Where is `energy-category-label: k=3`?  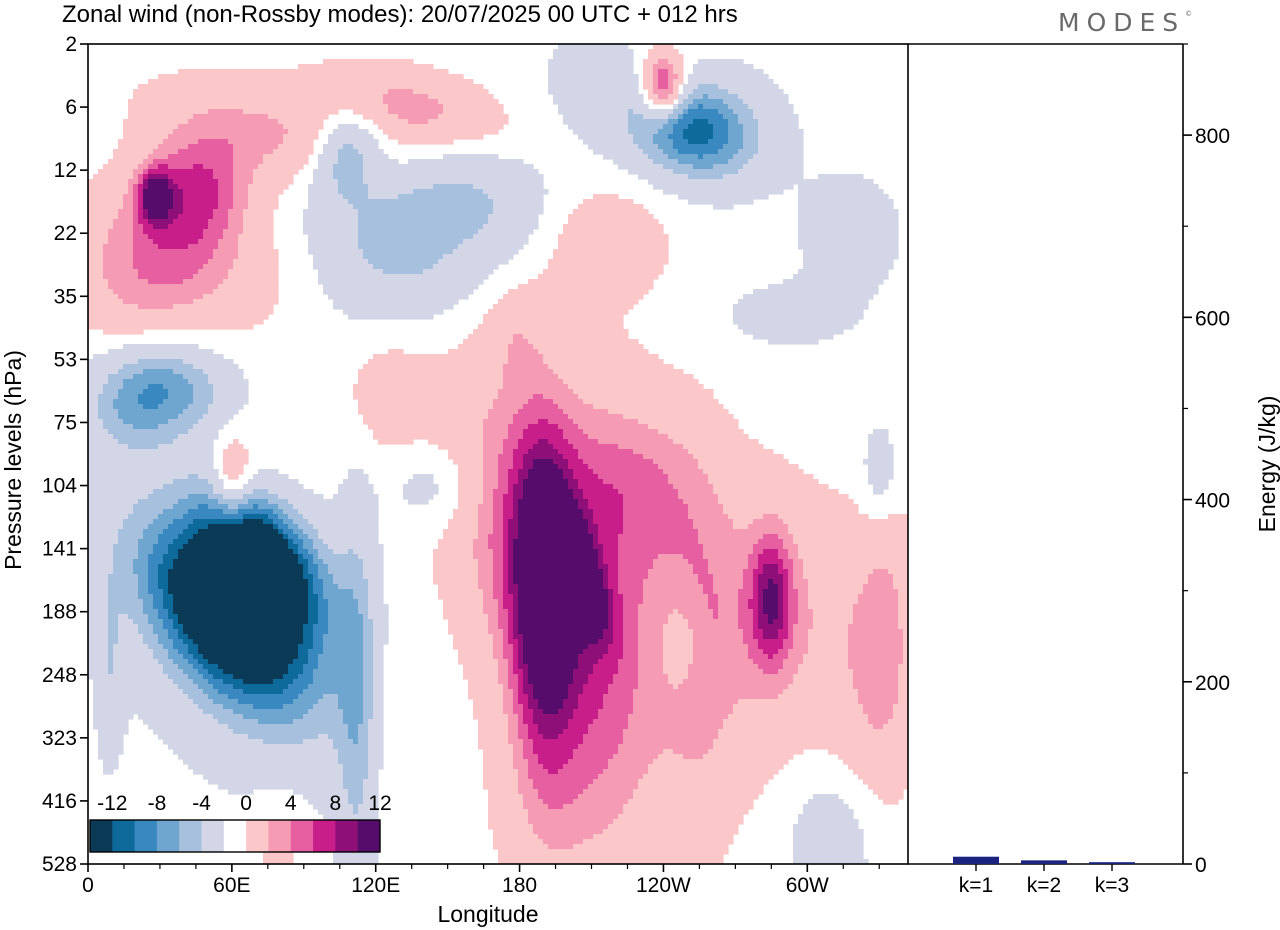
energy-category-label: k=3 is located at coordinates (1112, 885).